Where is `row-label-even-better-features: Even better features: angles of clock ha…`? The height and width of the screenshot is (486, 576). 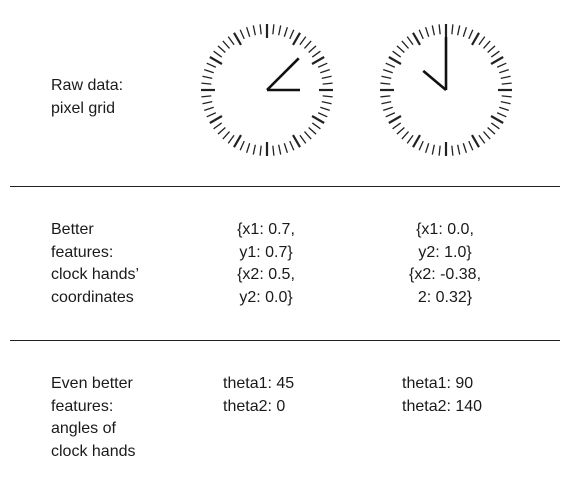
row-label-even-better-features: Even better features: angles of clock ha… is located at coordinates (93, 417).